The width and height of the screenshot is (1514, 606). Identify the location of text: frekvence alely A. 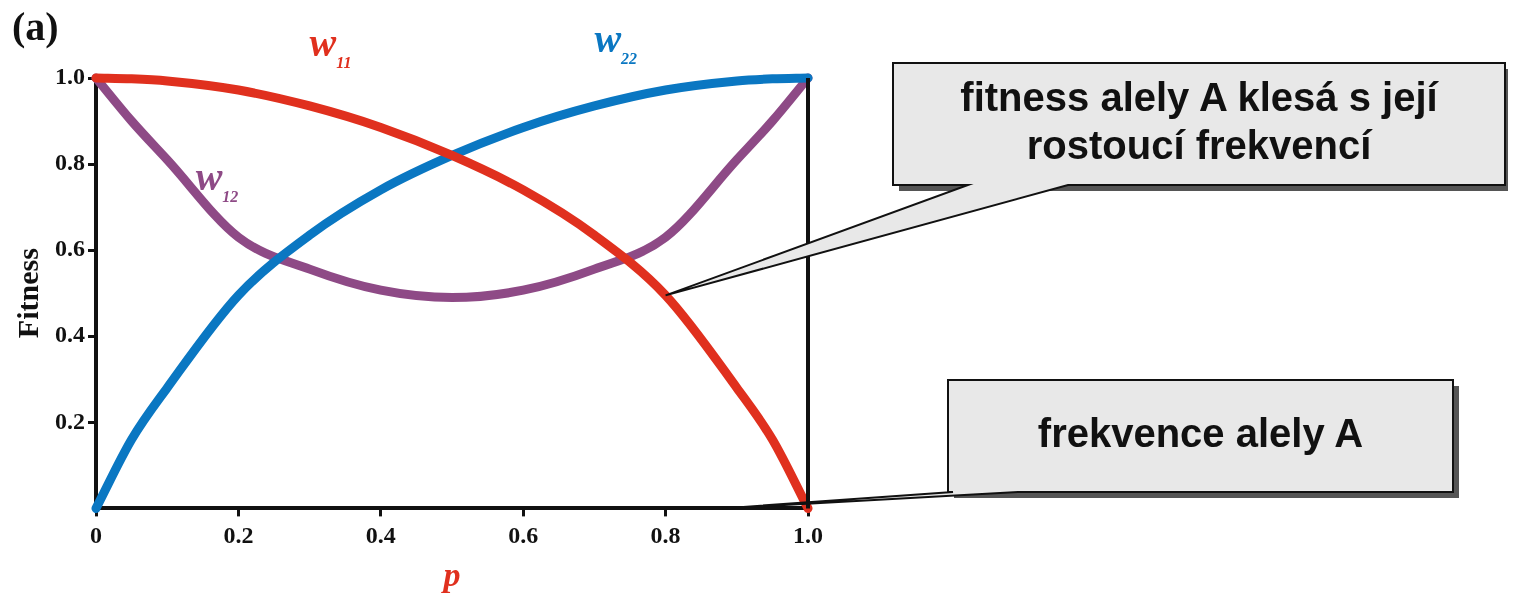
(1200, 433).